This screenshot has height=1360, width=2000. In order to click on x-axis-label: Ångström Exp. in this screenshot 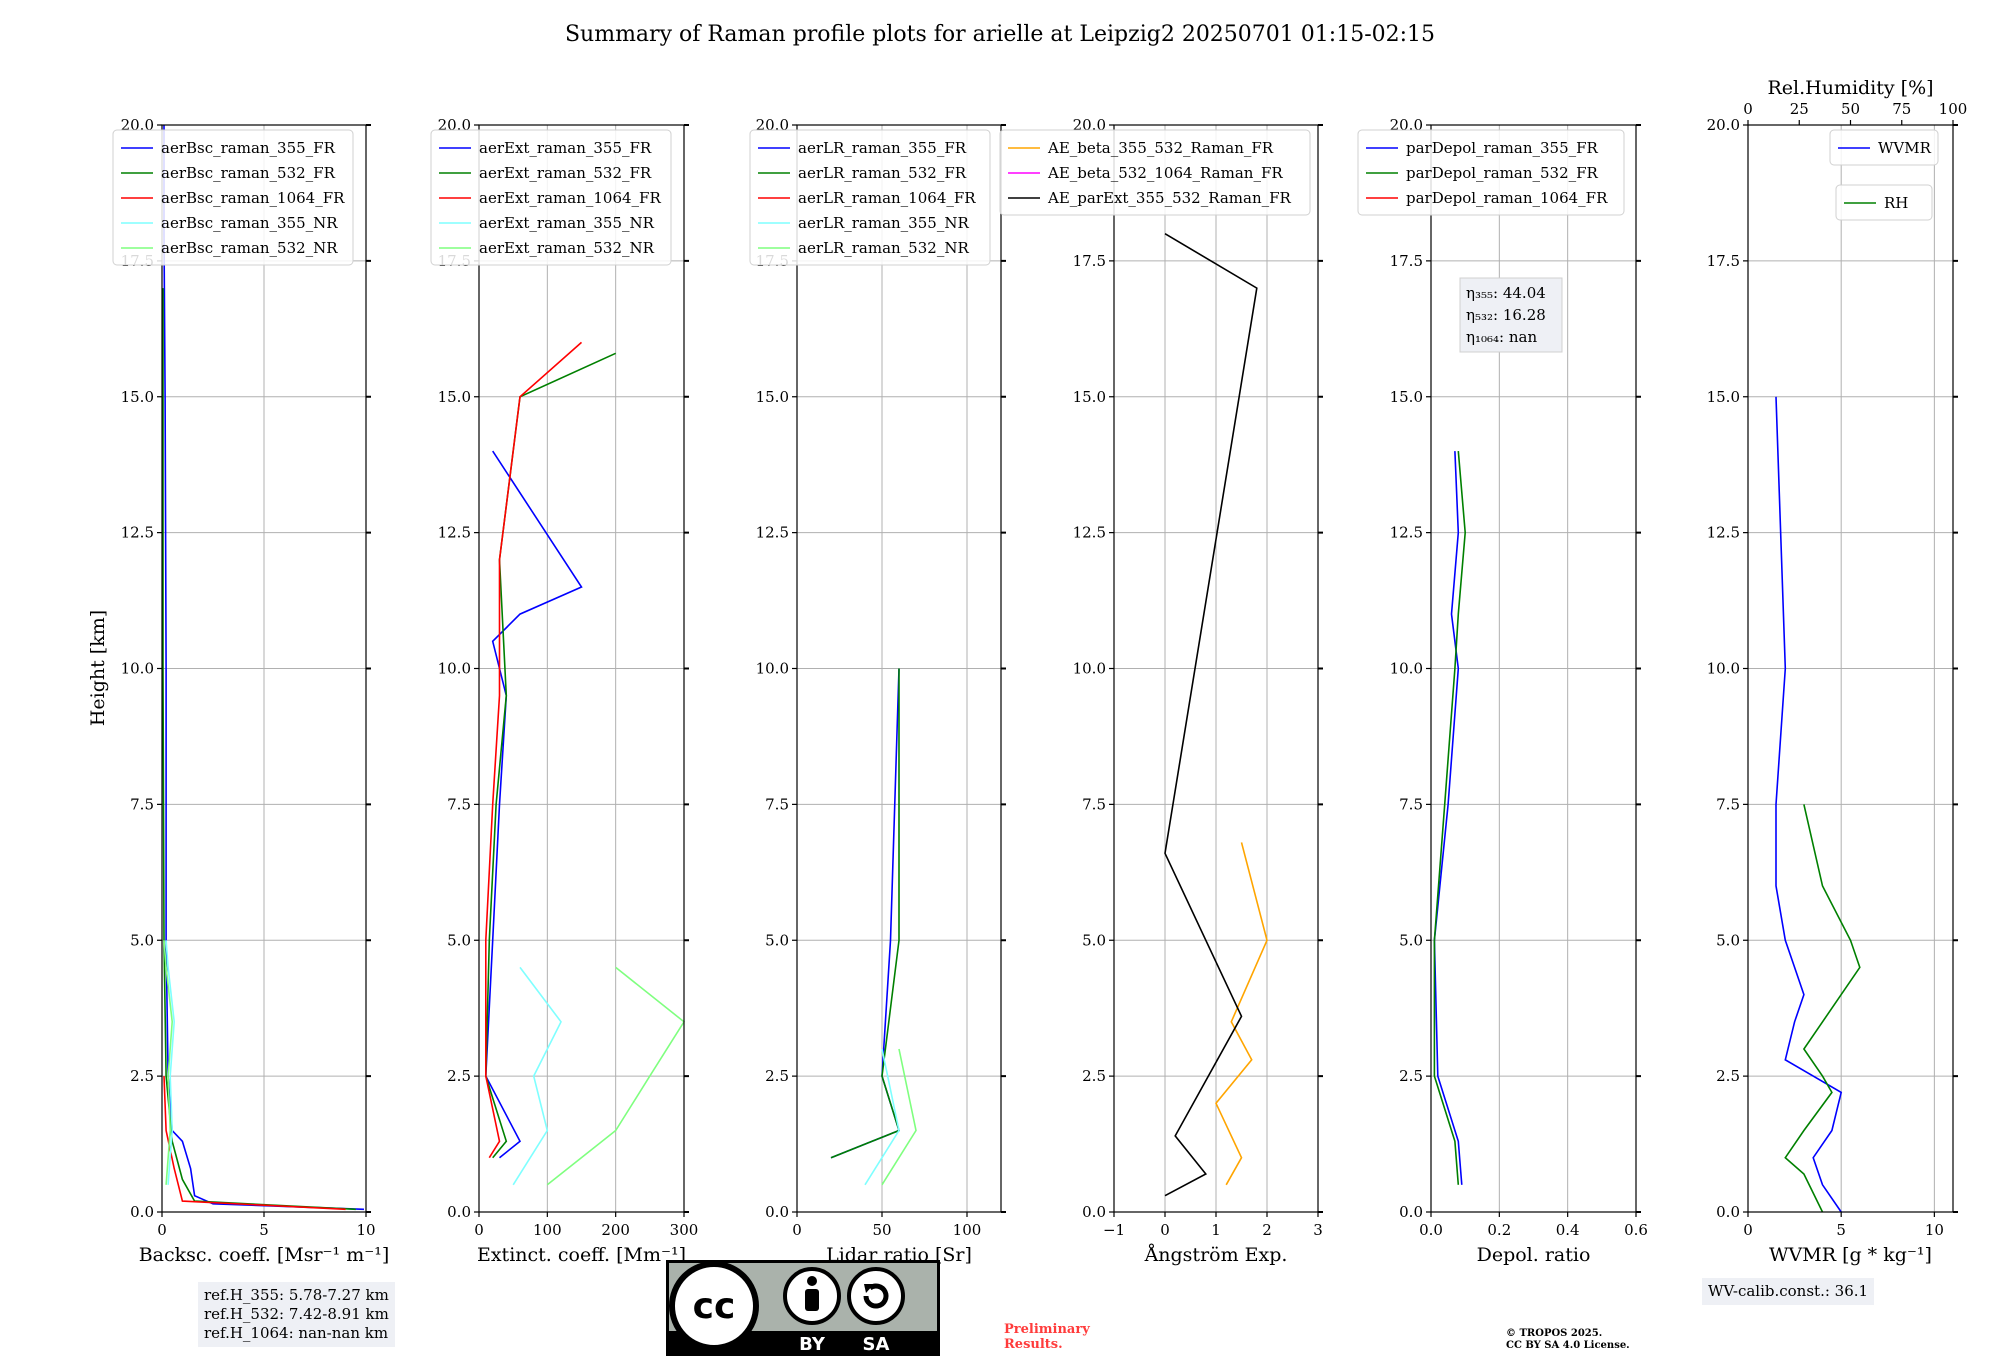, I will do `click(1216, 1255)`.